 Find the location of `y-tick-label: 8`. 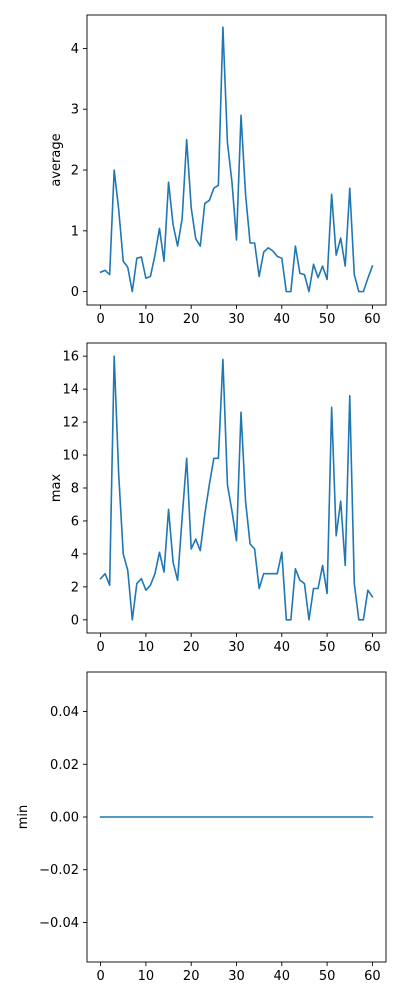

y-tick-label: 8 is located at coordinates (75, 489).